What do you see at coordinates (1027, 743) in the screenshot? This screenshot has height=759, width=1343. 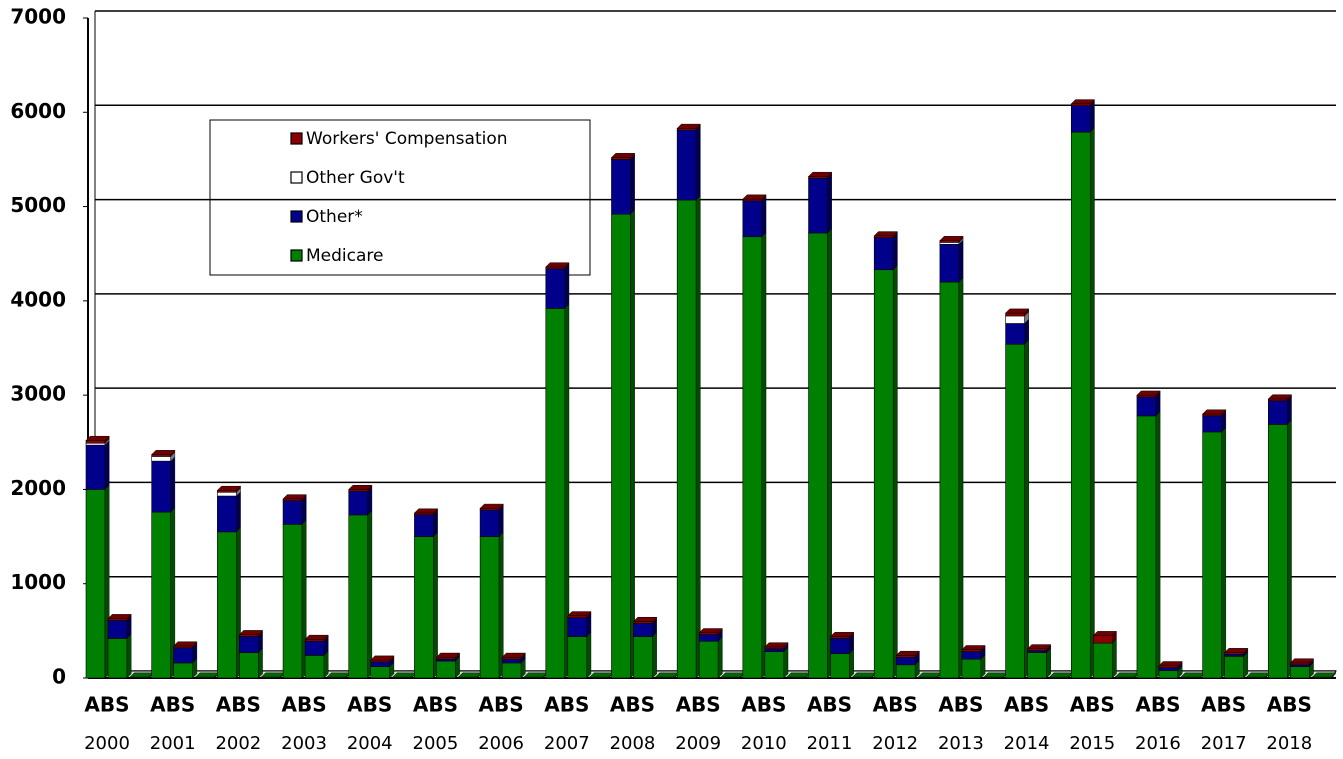 I see `x-group-label: 2014` at bounding box center [1027, 743].